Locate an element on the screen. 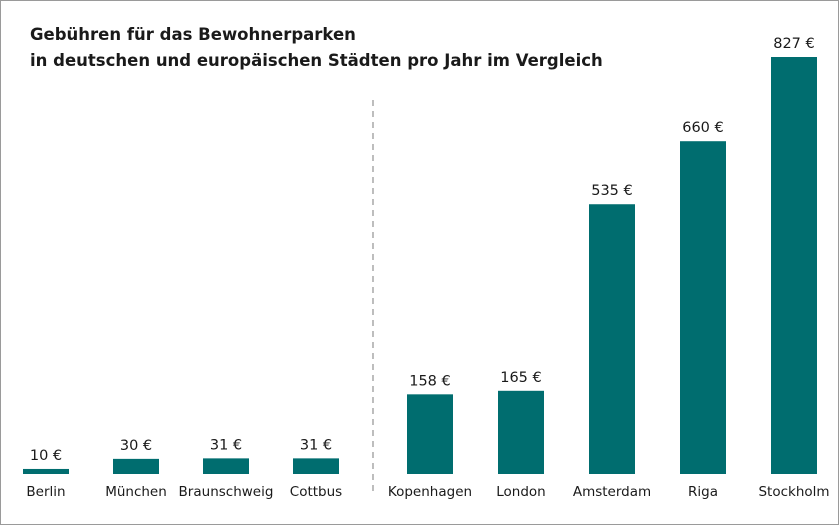 The height and width of the screenshot is (526, 840). x-tick-label: Berlin is located at coordinates (45, 492).